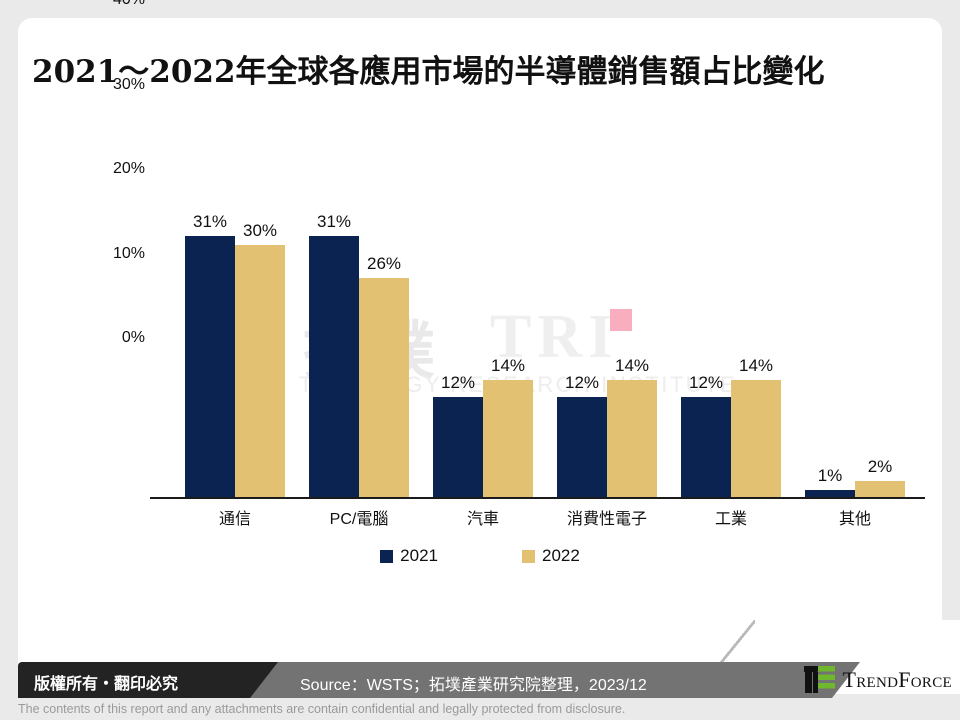 This screenshot has width=960, height=720. What do you see at coordinates (632, 438) in the screenshot?
I see `bar-2022-消費性電子` at bounding box center [632, 438].